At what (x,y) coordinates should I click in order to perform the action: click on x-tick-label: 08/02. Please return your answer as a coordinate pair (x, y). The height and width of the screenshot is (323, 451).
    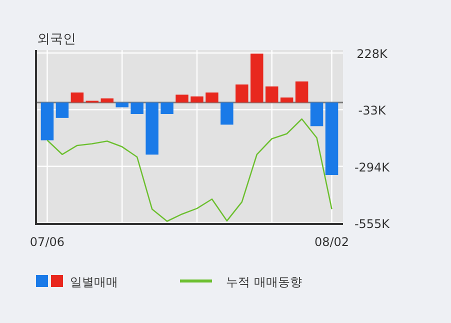
    Looking at the image, I should click on (332, 242).